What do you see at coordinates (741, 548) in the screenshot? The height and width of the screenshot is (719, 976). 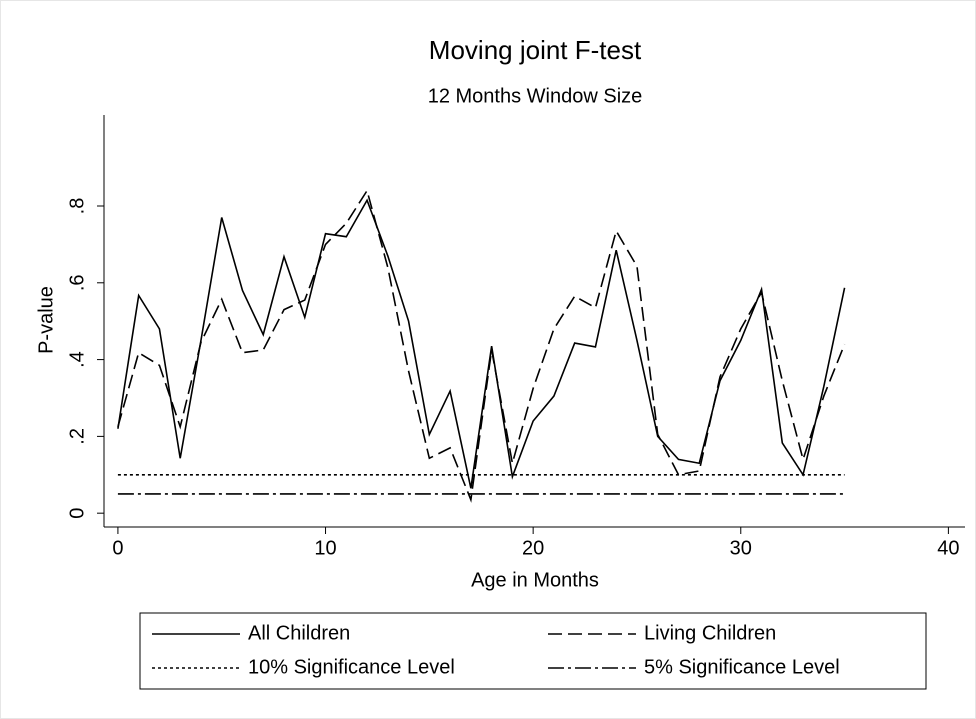 I see `x-tick-label: 30` at bounding box center [741, 548].